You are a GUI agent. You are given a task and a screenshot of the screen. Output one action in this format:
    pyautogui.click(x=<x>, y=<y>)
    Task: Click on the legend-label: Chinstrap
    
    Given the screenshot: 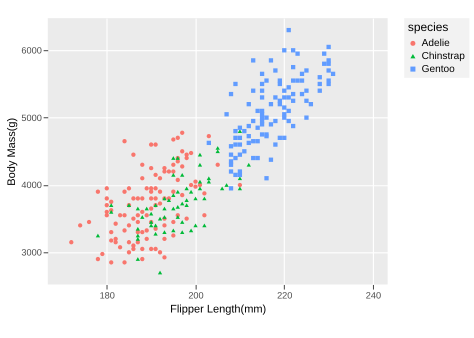 What is the action you would take?
    pyautogui.click(x=444, y=56)
    